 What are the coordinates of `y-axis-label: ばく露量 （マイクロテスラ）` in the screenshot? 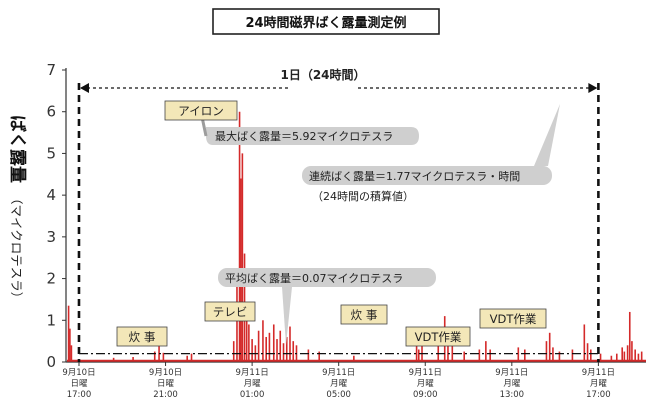 It's located at (17, 209).